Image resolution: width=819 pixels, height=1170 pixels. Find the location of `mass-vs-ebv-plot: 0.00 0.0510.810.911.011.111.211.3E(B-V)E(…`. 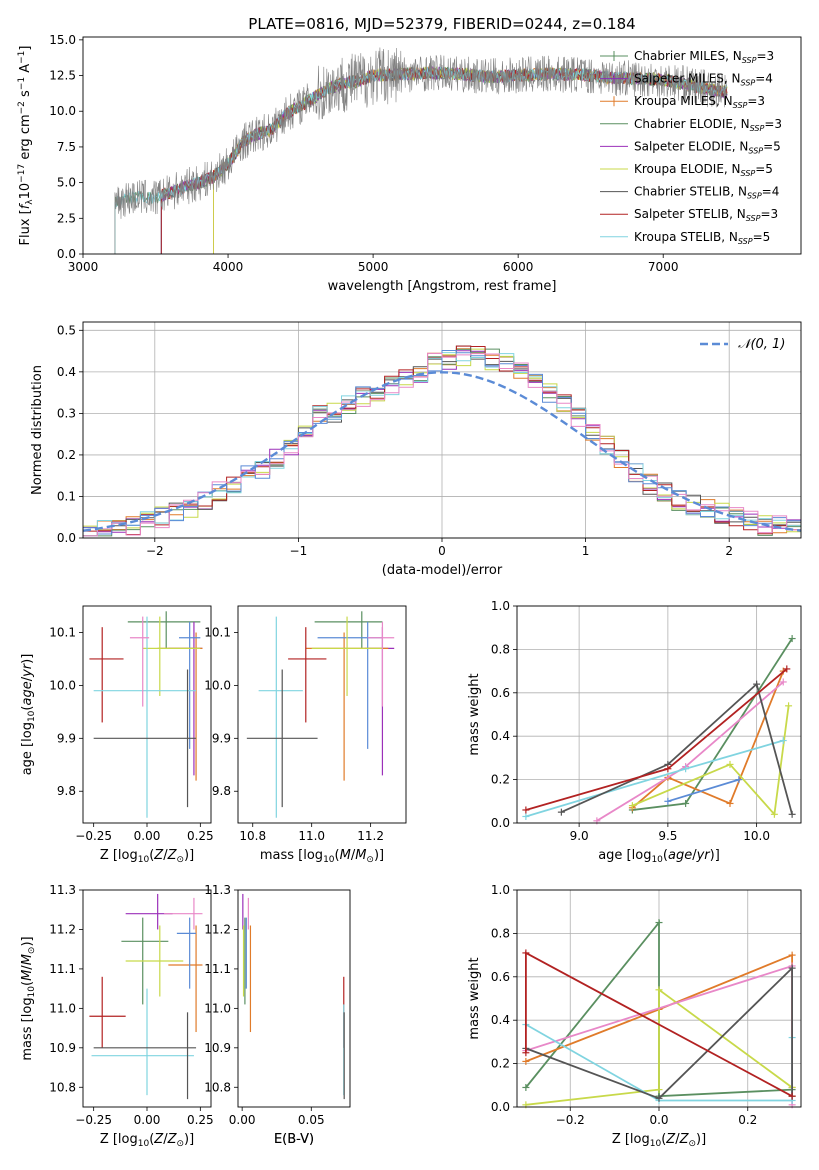

mass-vs-ebv-plot: 0.00 0.0510.810.911.011.111.211.3E(B-V)E(… is located at coordinates (277, 1015).